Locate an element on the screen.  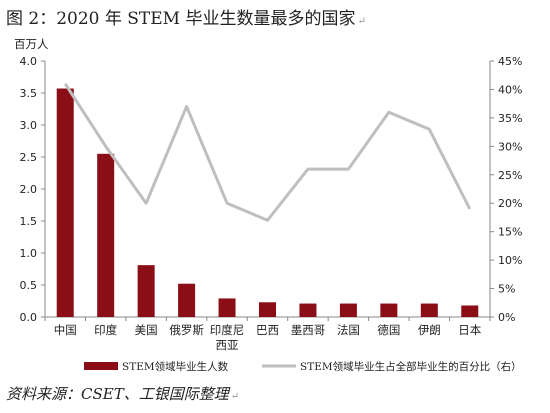
y-left-tick-label: 4.0 is located at coordinates (29, 61).